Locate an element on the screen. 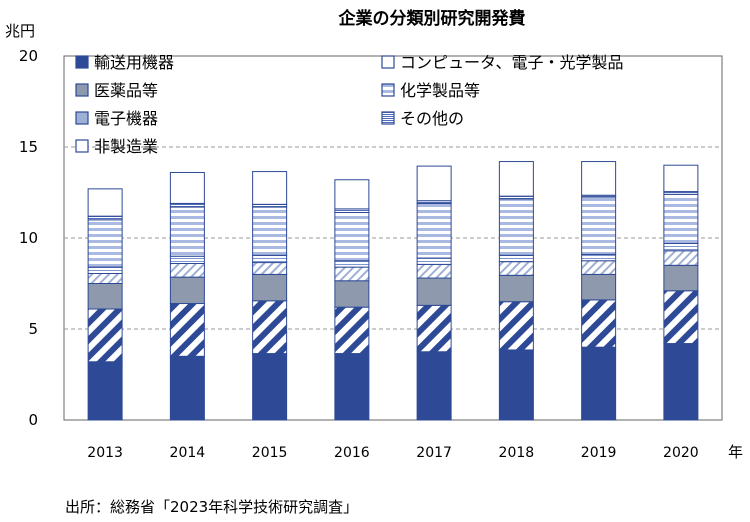 This screenshot has width=750, height=522. x-tick-label: 2016 is located at coordinates (352, 453).